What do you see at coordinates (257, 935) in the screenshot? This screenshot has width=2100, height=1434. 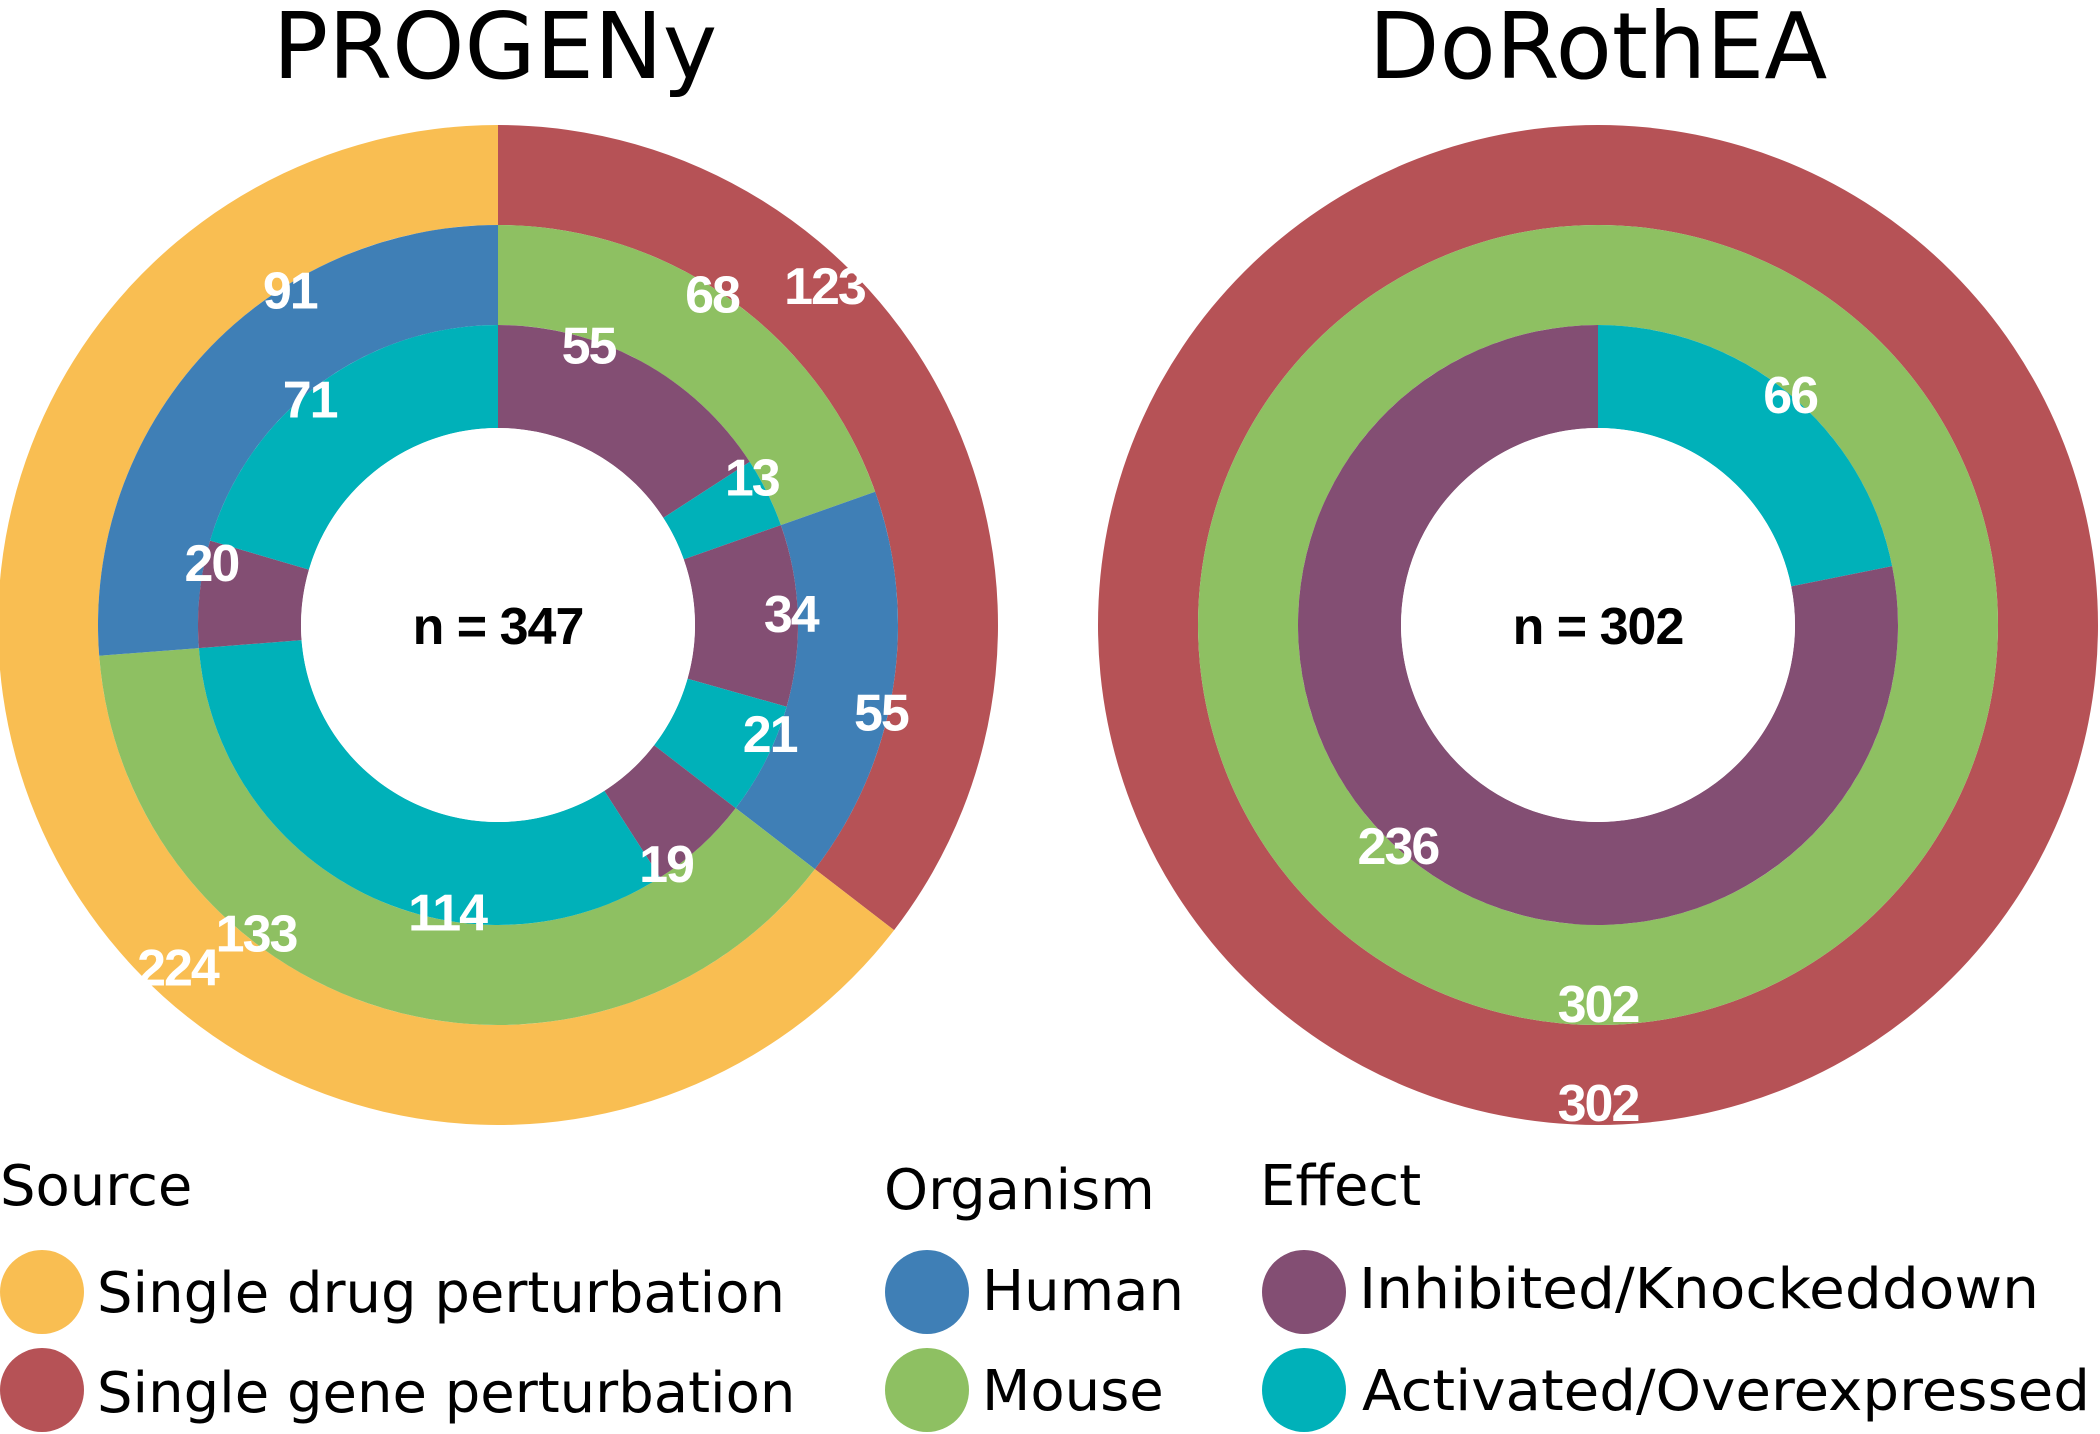 I see `segment-value-label: 133` at bounding box center [257, 935].